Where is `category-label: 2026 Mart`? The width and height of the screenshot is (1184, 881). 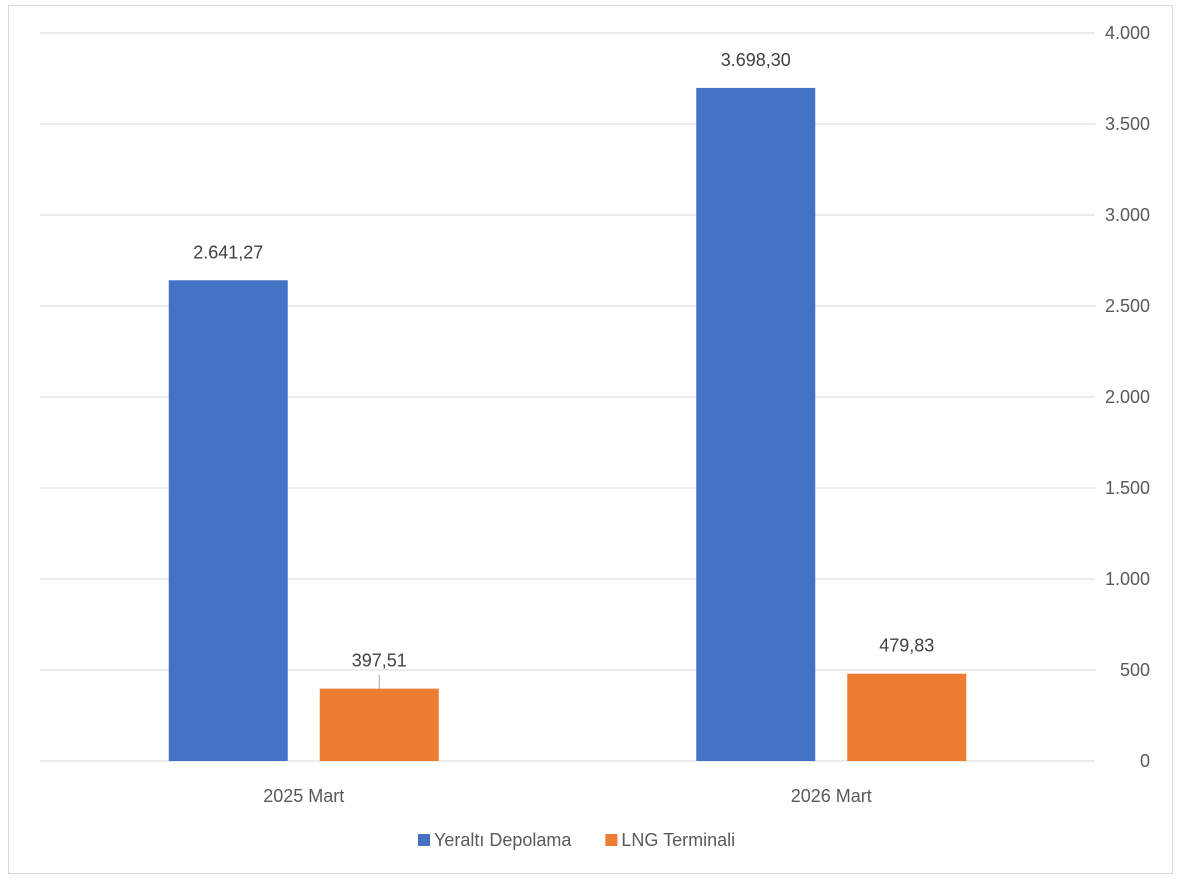 category-label: 2026 Mart is located at coordinates (831, 796).